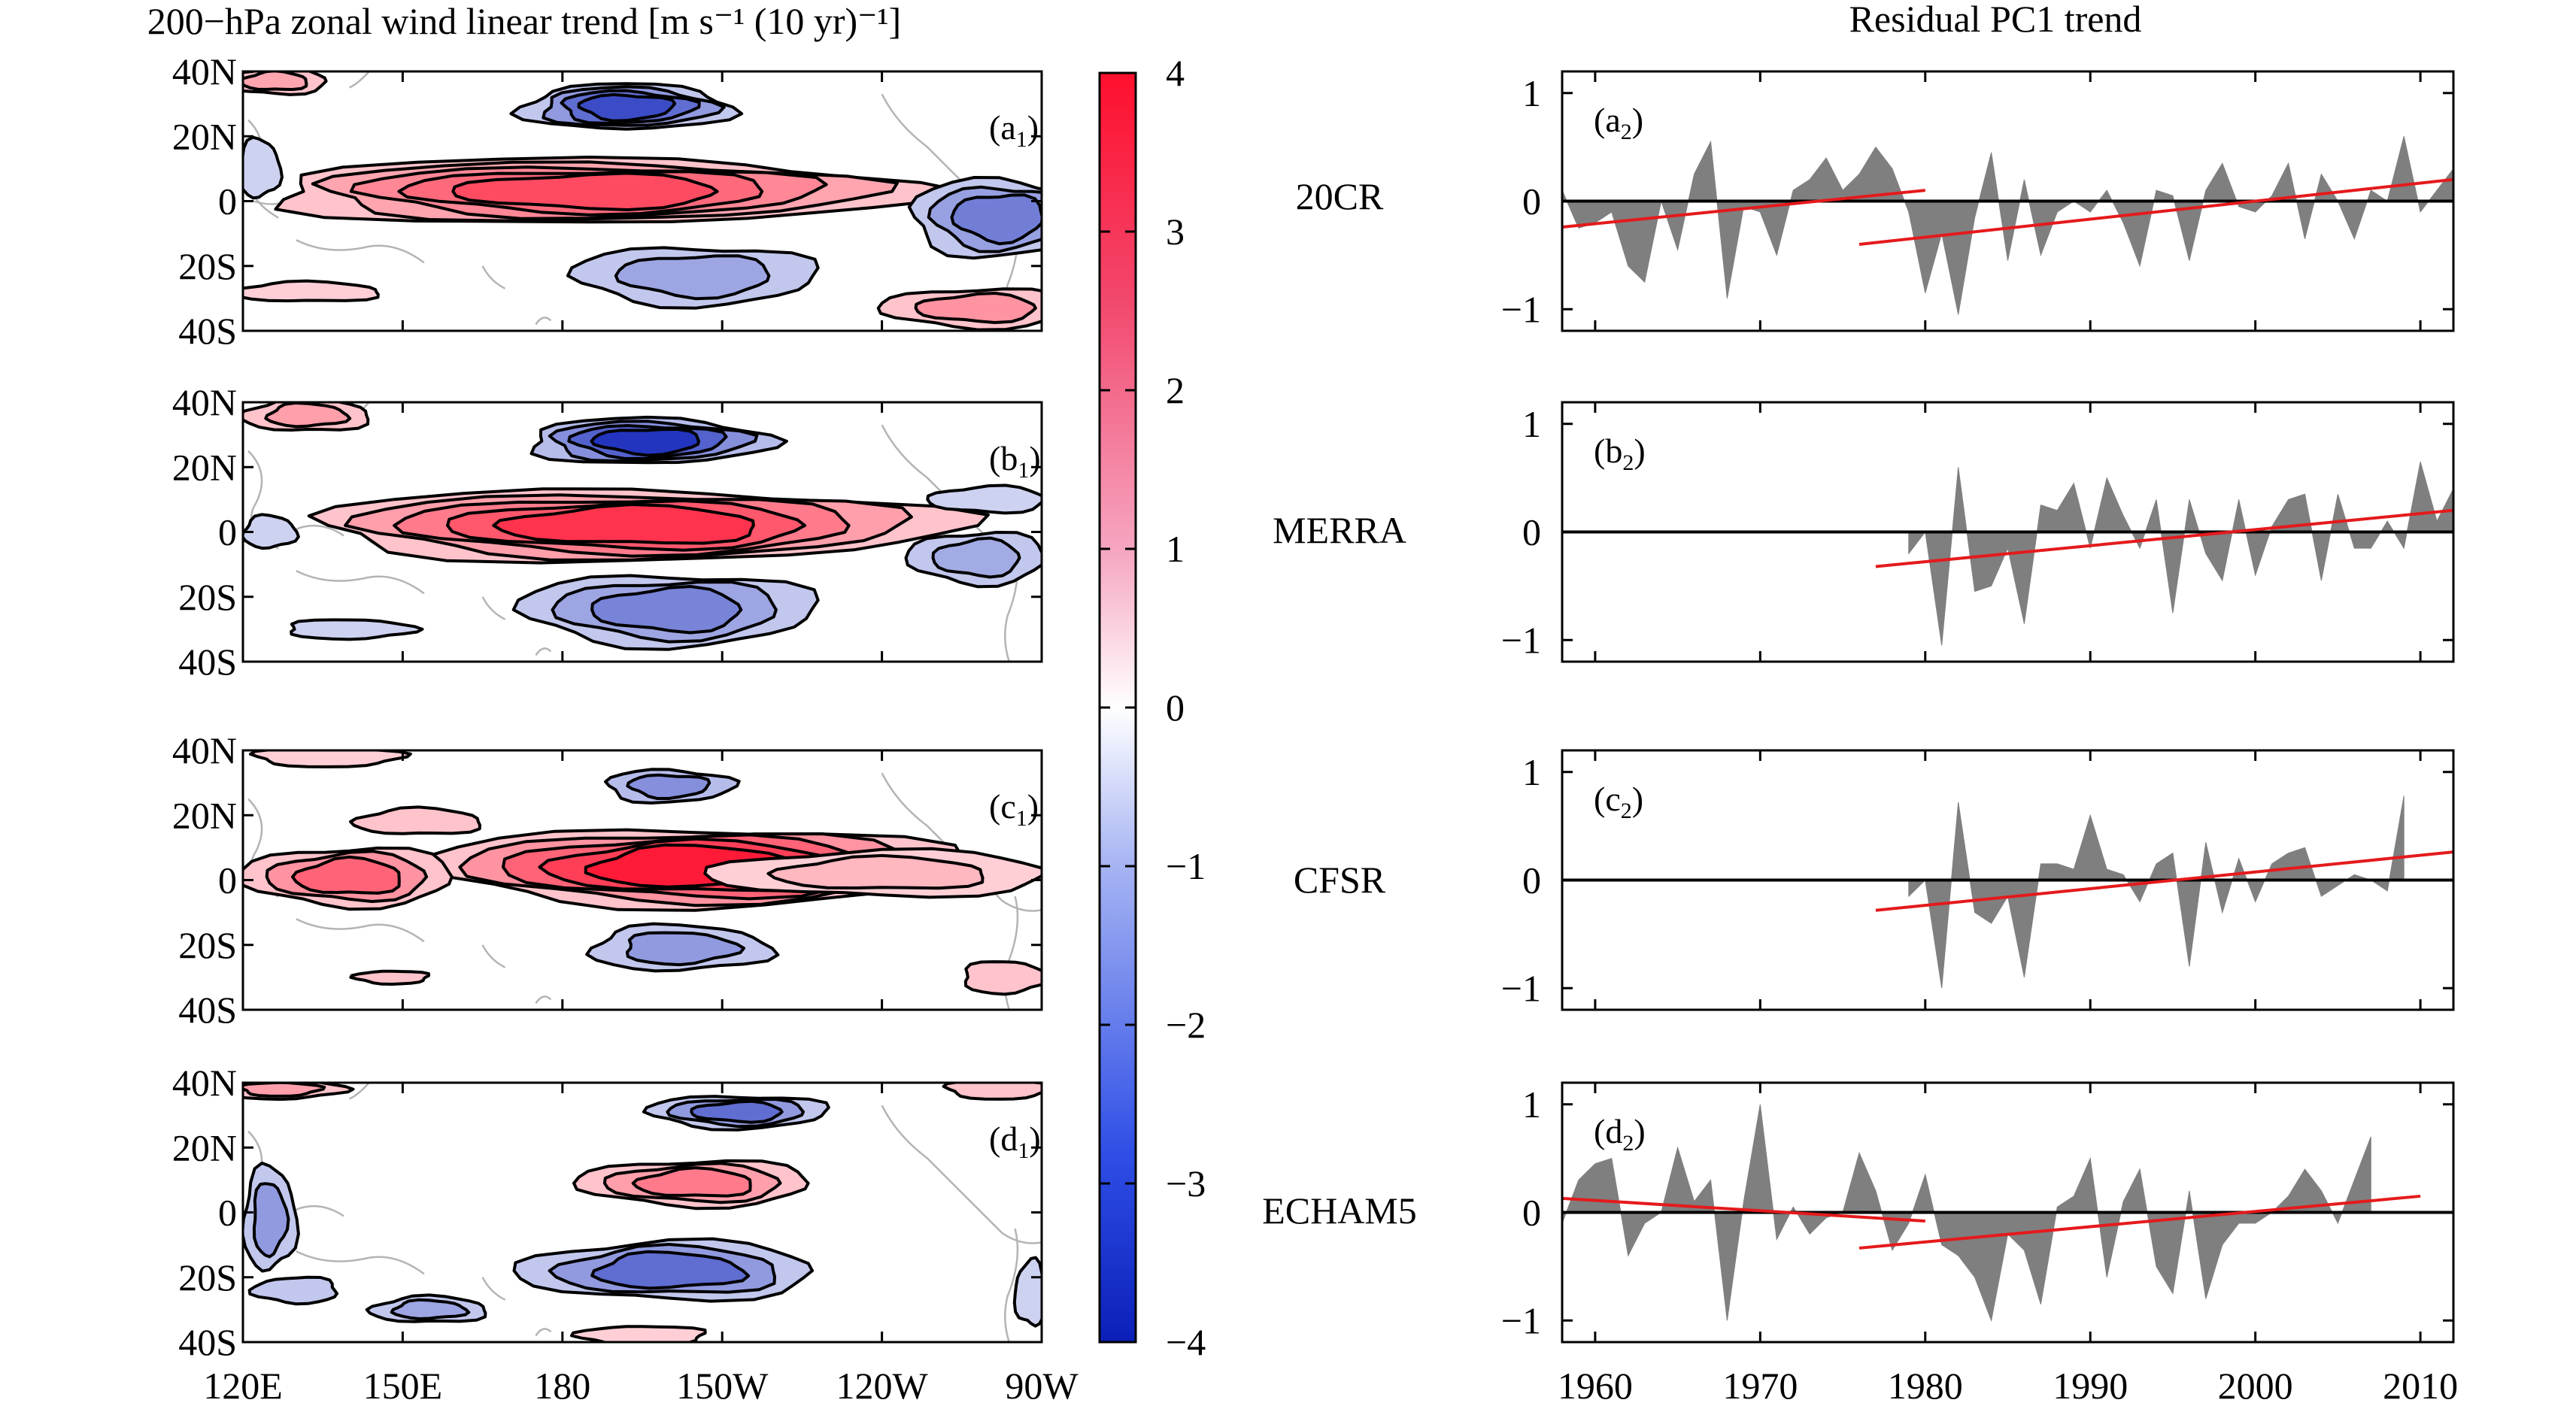  Describe the element at coordinates (1620, 1134) in the screenshot. I see `ts-panel-label: (d2)` at that location.